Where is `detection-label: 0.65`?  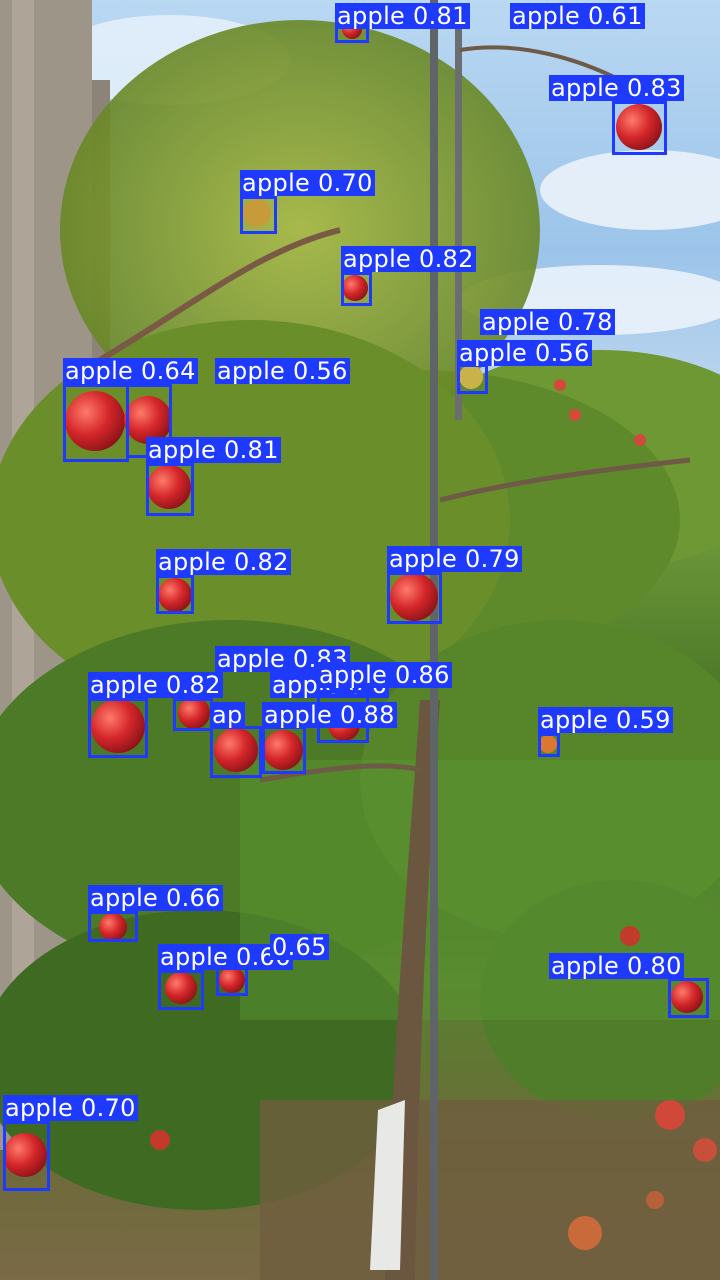
detection-label: 0.65 is located at coordinates (299, 947).